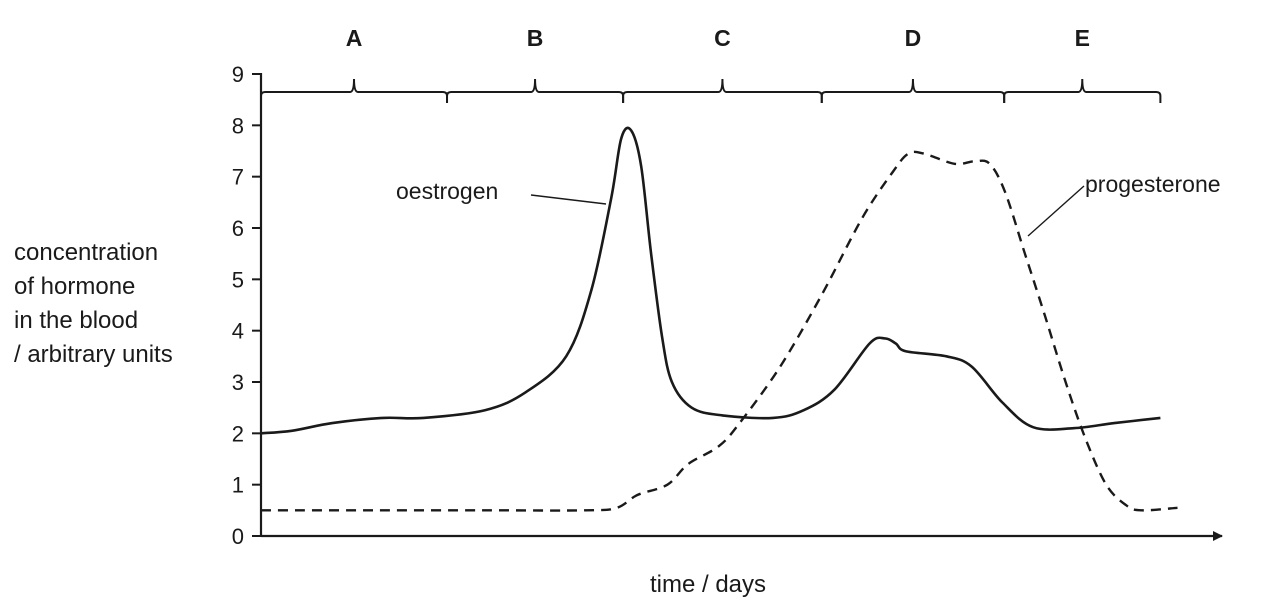 Image resolution: width=1269 pixels, height=614 pixels. Describe the element at coordinates (238, 382) in the screenshot. I see `y-tick-label-3: 3` at that location.